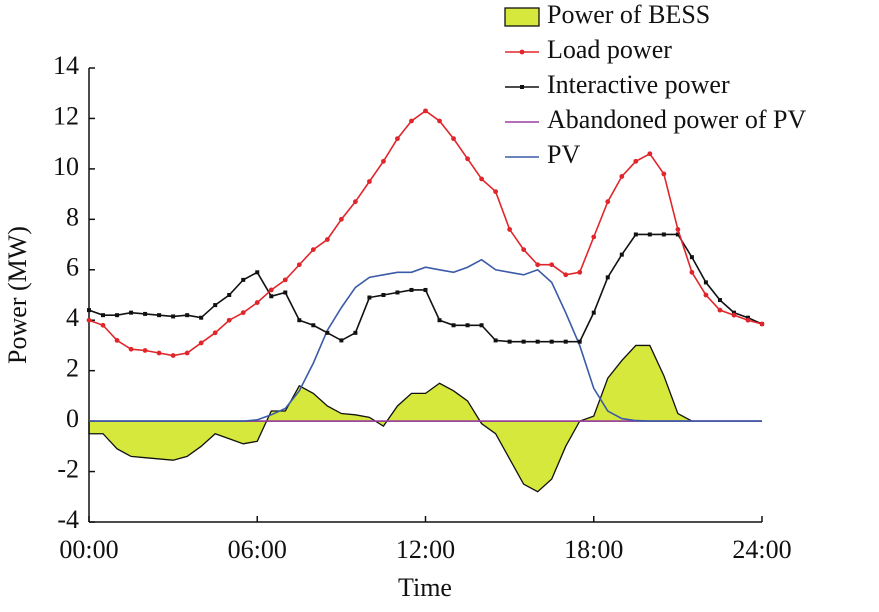 The image size is (879, 612). Describe the element at coordinates (72, 418) in the screenshot. I see `y-tick-label: 0` at that location.